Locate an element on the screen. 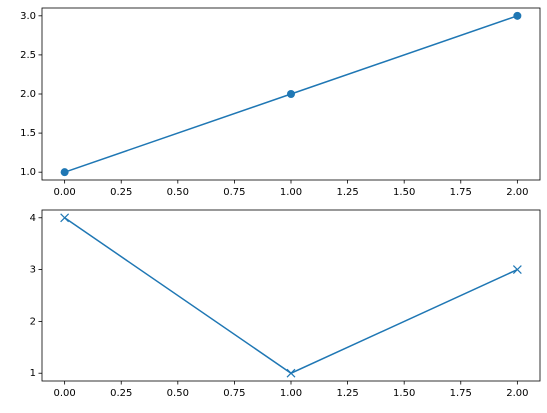  y-tick-label: 3 is located at coordinates (33, 270).